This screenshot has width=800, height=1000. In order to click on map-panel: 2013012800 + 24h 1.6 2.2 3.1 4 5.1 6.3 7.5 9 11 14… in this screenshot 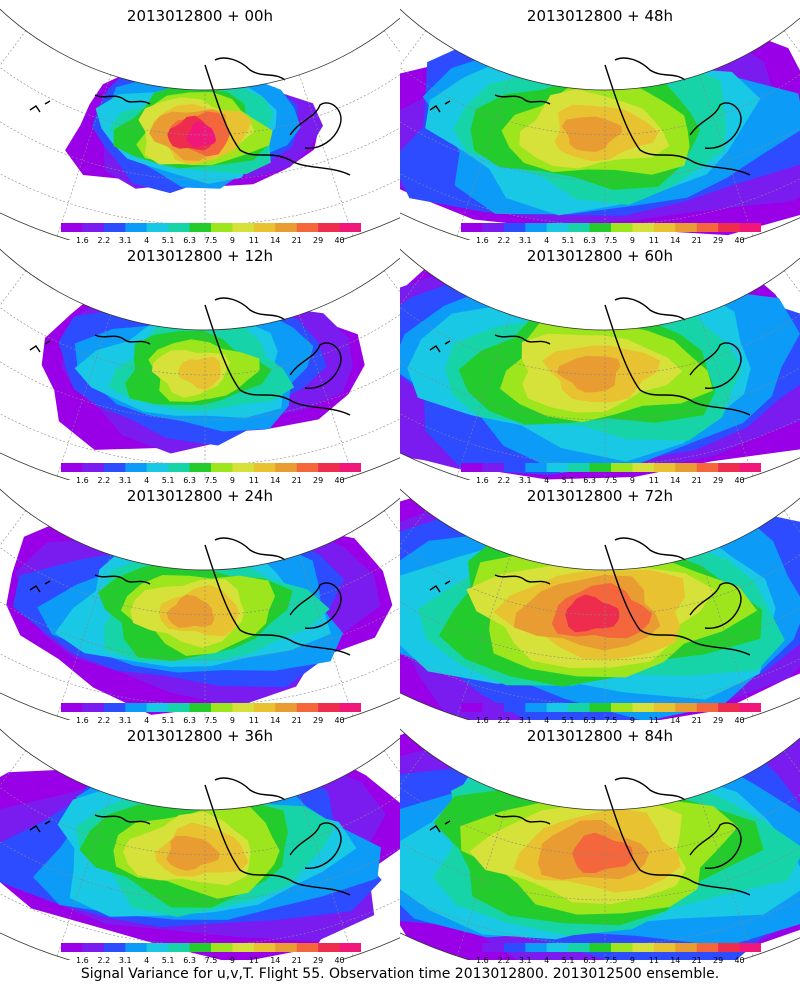, I will do `click(200, 602)`.